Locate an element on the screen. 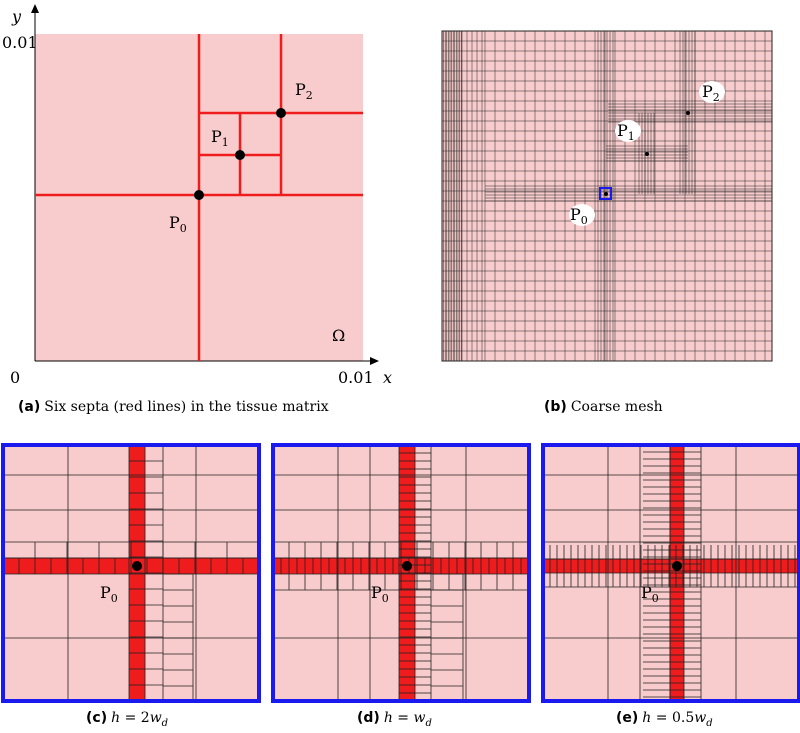 This screenshot has height=733, width=800. panel-e is located at coordinates (670, 573).